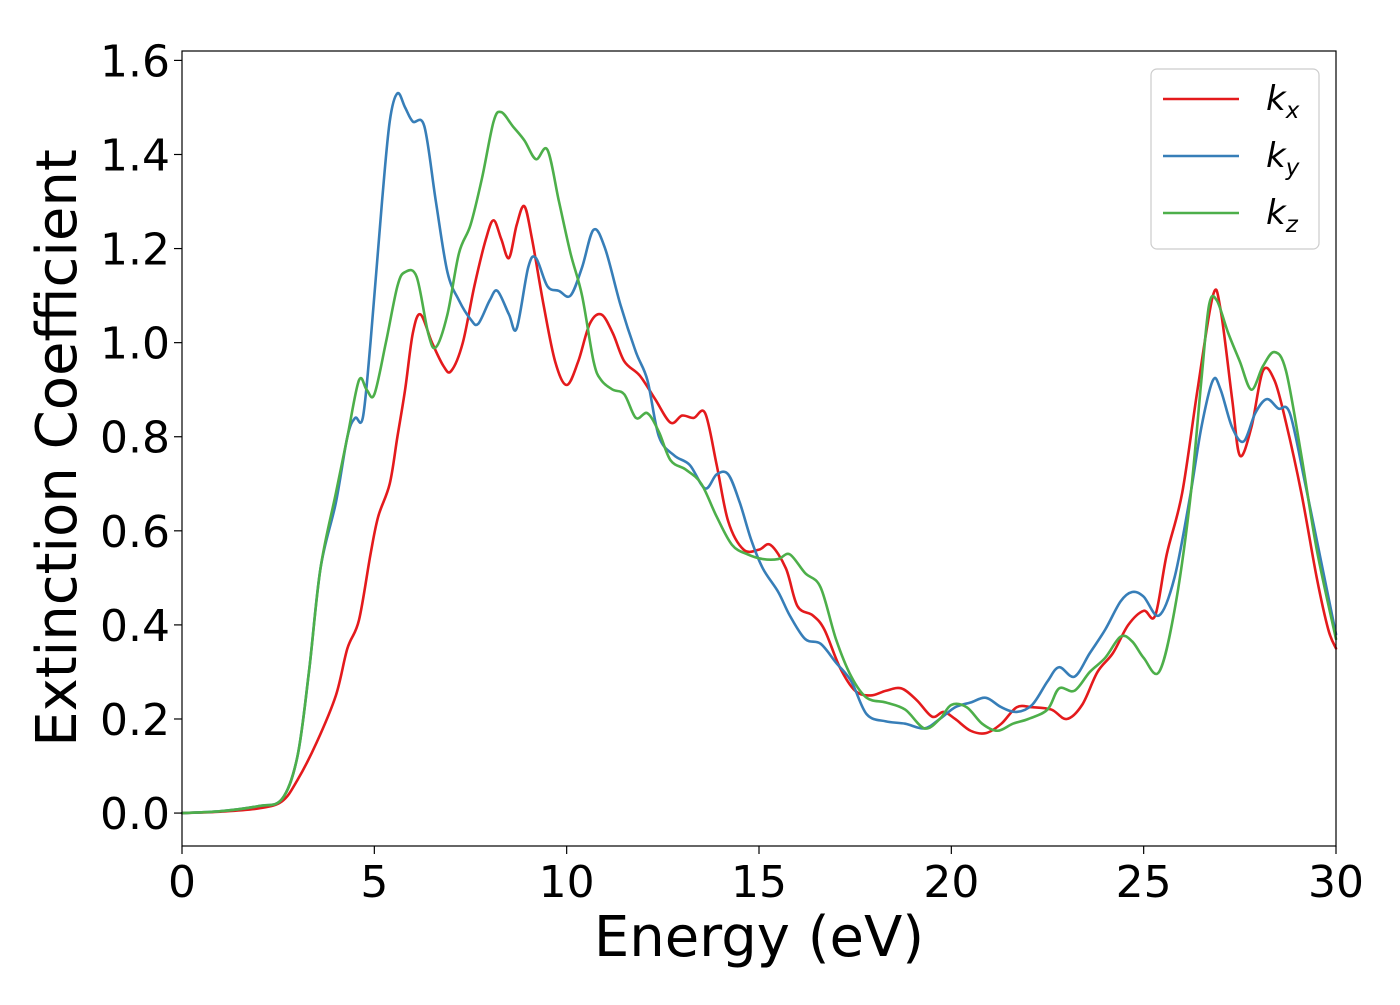 Image resolution: width=1400 pixels, height=1005 pixels. What do you see at coordinates (374, 882) in the screenshot?
I see `x-tick-label: 5` at bounding box center [374, 882].